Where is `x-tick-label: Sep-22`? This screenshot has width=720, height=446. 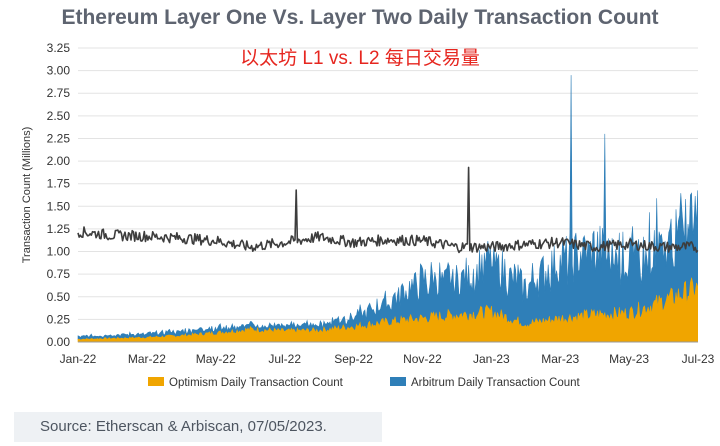
x-tick-label: Sep-22 is located at coordinates (353, 359).